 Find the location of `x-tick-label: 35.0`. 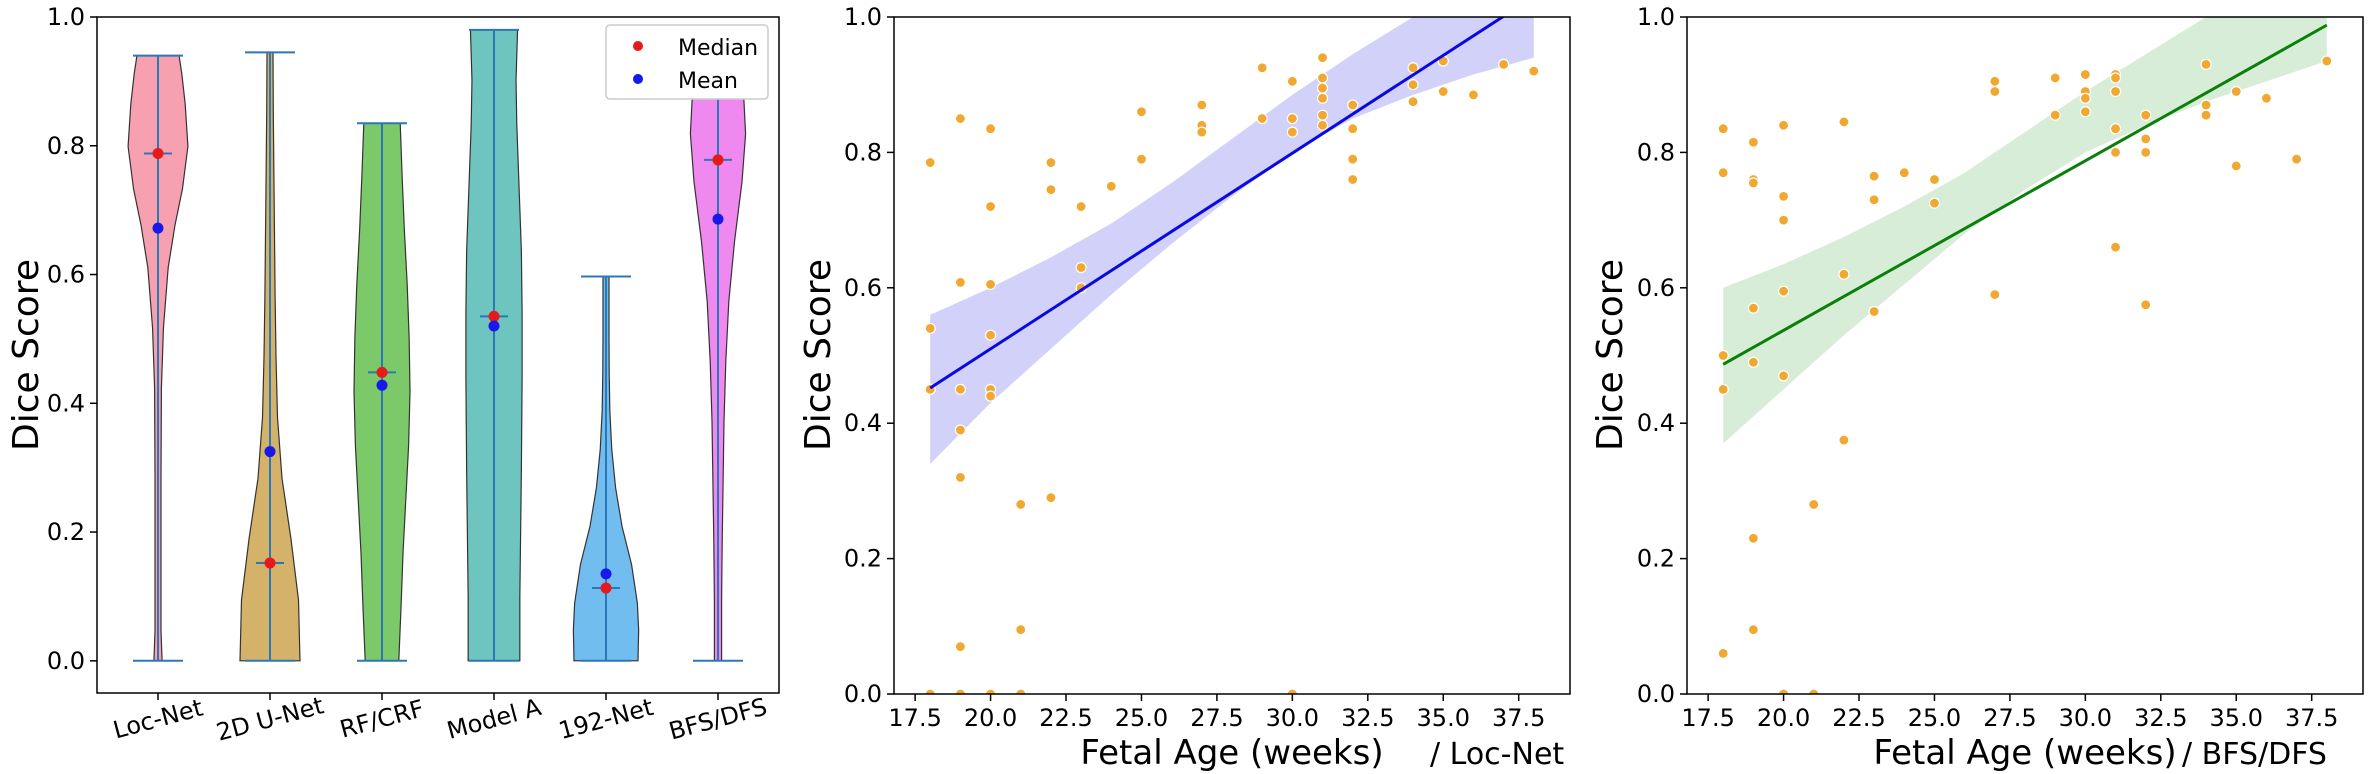

x-tick-label: 35.0 is located at coordinates (2236, 718).